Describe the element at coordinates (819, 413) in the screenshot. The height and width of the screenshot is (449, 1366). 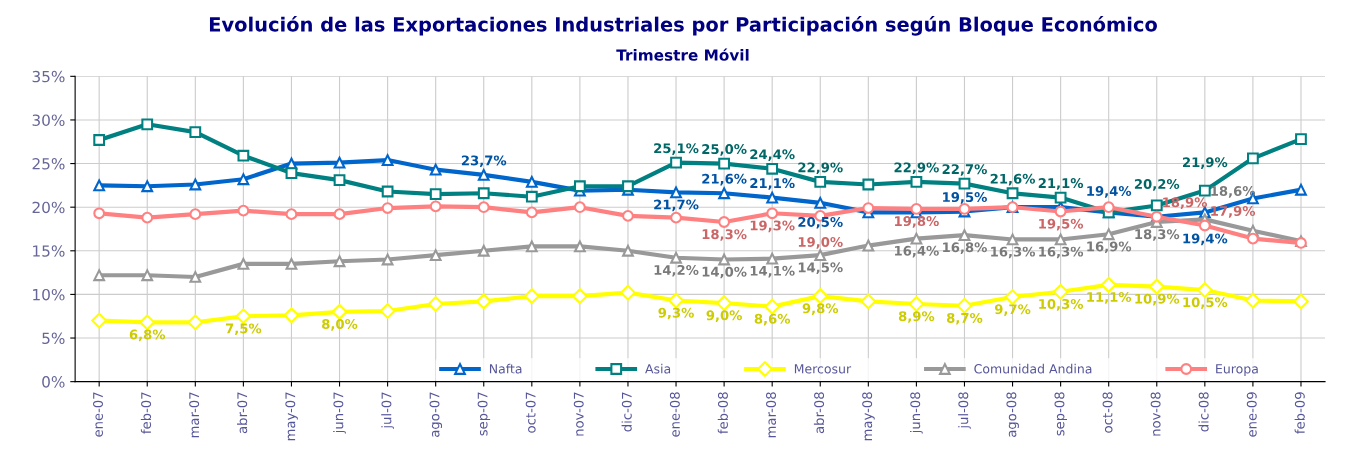
I see `x-tick-label: abr-08` at that location.